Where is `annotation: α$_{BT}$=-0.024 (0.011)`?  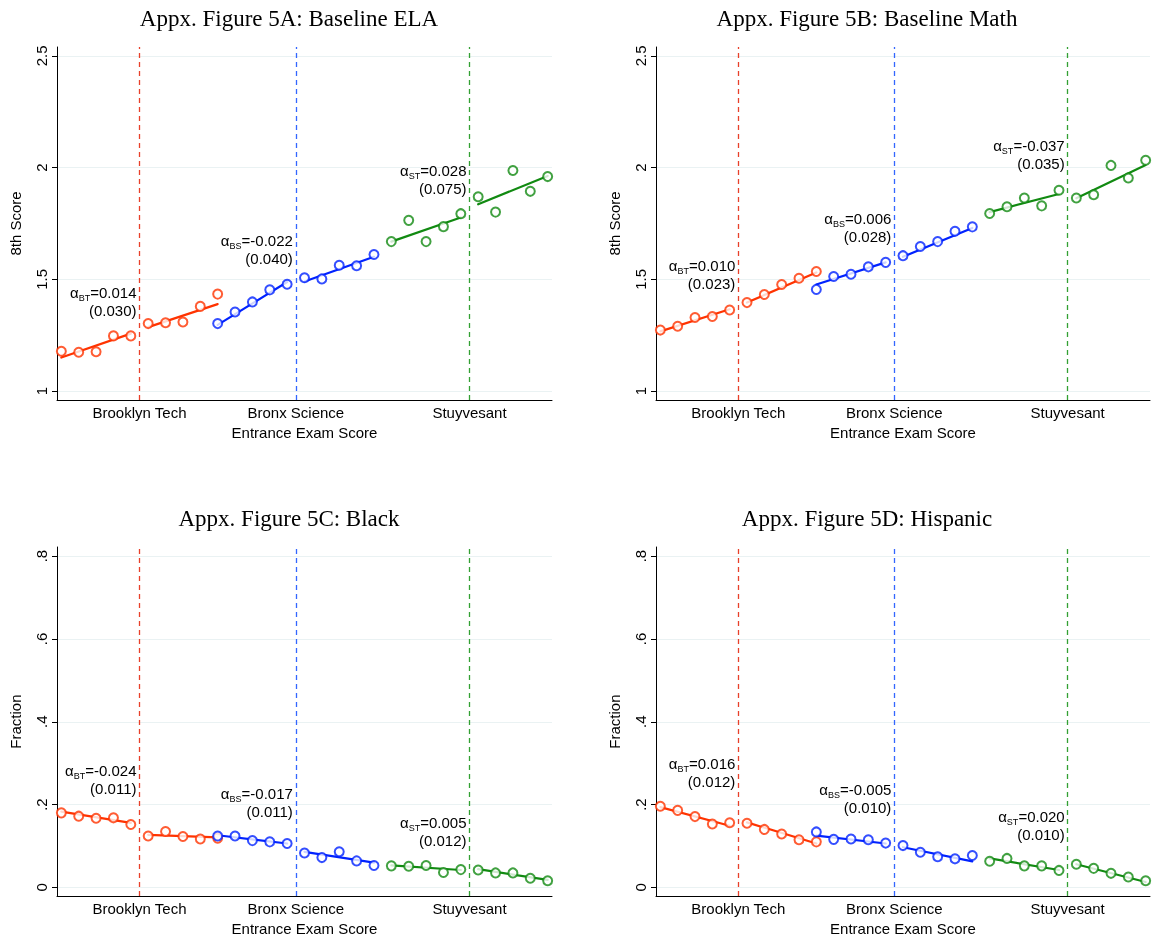
annotation: α$_{BT}$=-0.024 (0.011) is located at coordinates (101, 779).